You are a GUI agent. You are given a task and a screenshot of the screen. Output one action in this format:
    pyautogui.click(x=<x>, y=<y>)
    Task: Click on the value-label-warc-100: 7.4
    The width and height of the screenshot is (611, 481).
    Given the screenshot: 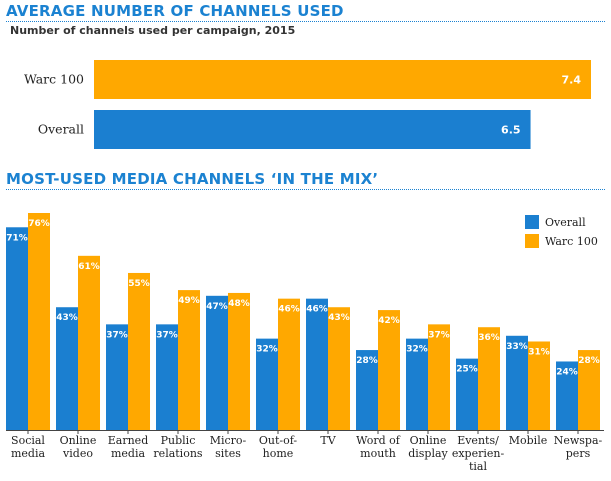 What is the action you would take?
    pyautogui.click(x=572, y=80)
    